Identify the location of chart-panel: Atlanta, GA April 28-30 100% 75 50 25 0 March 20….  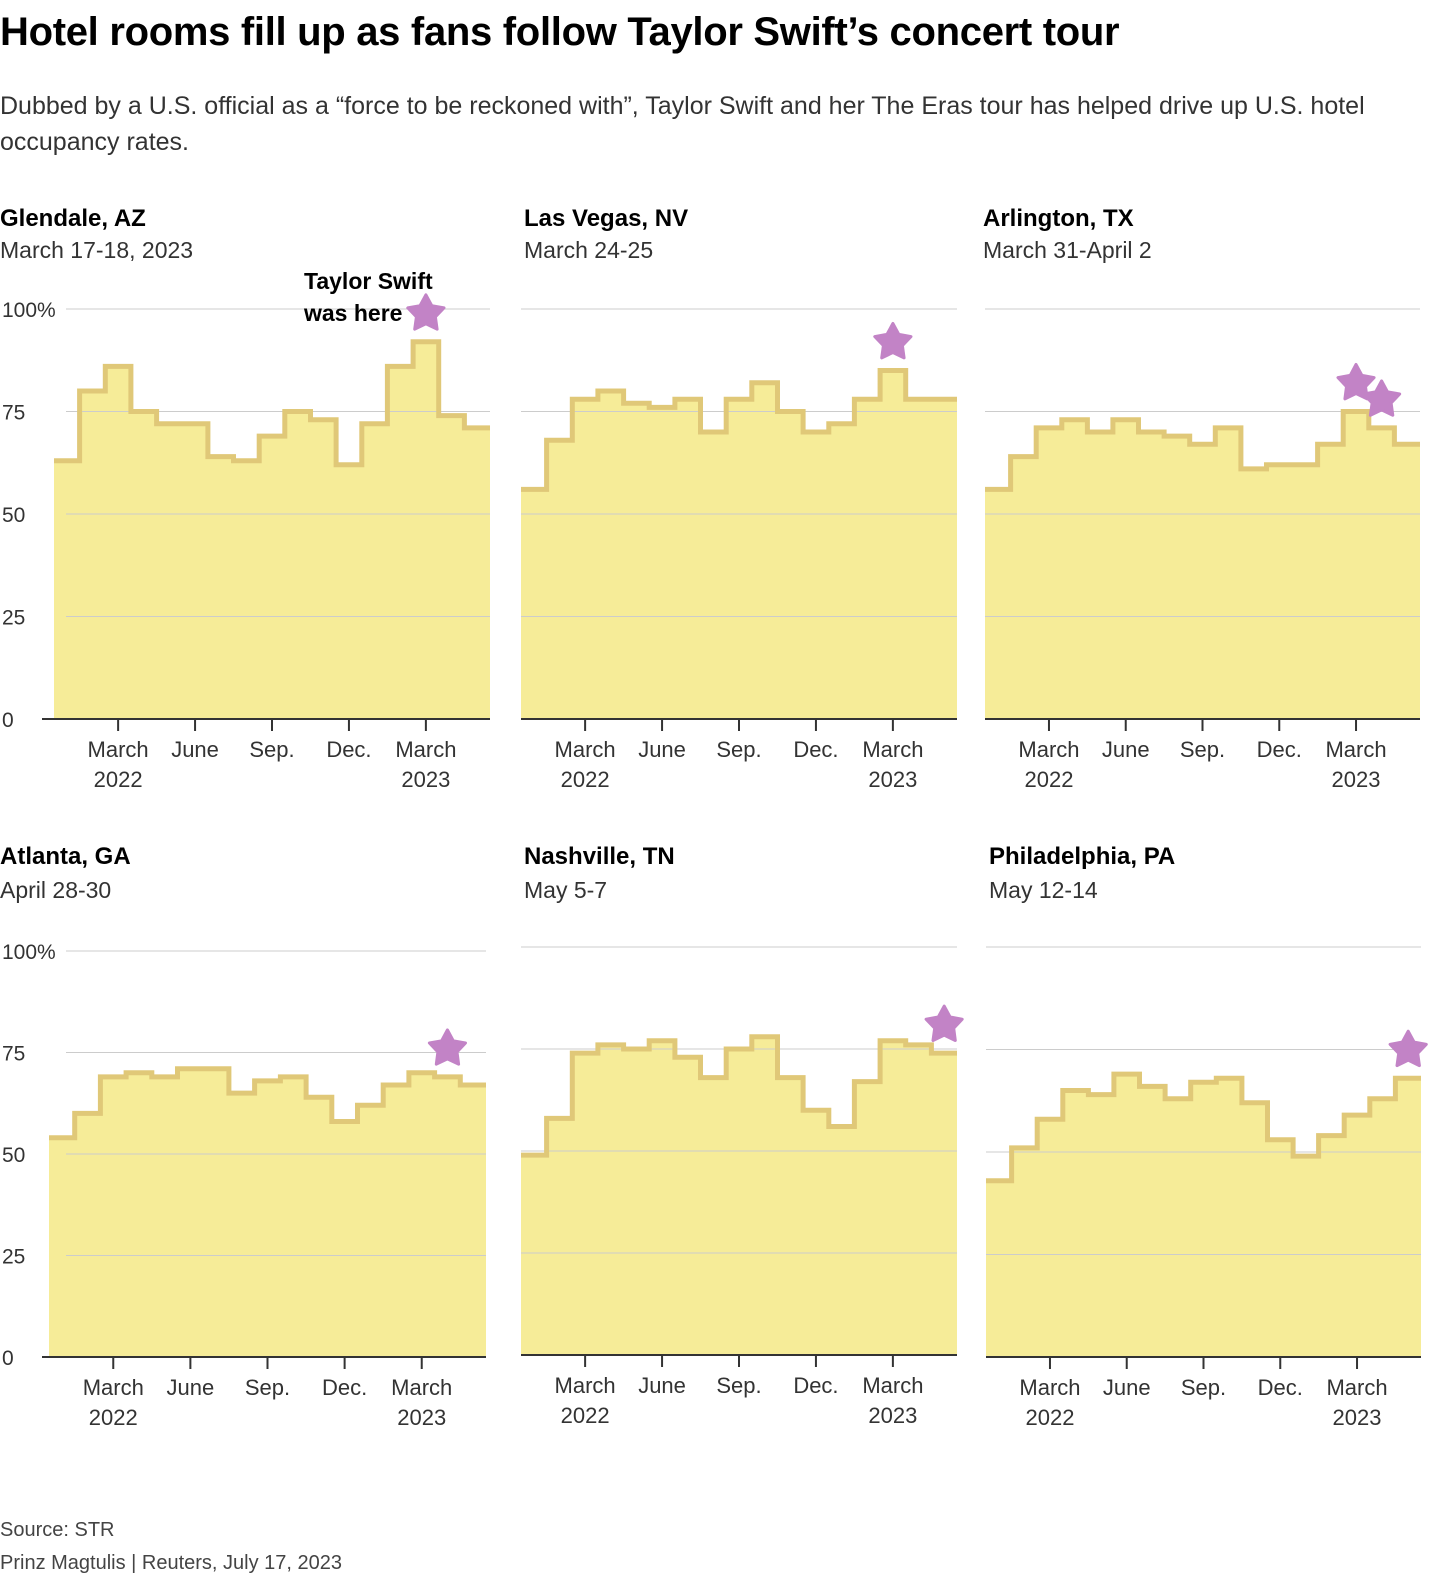
(243, 1136).